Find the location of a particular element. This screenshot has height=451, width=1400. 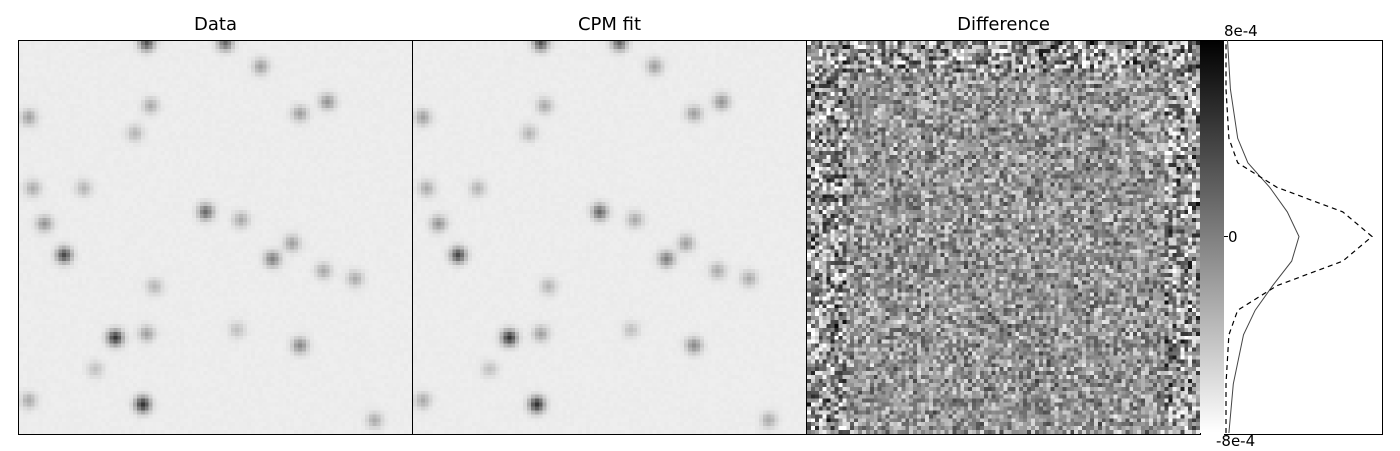

title-cpm-fit: CPM fit is located at coordinates (609, 24).